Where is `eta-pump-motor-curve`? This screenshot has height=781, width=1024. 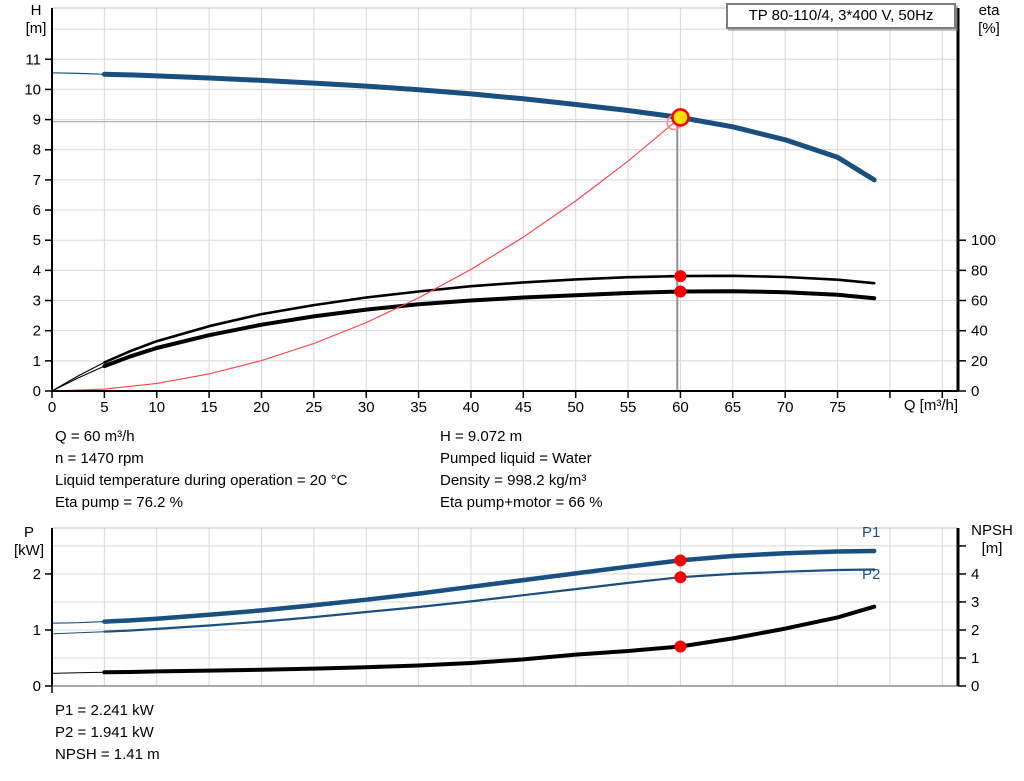 eta-pump-motor-curve is located at coordinates (489, 329).